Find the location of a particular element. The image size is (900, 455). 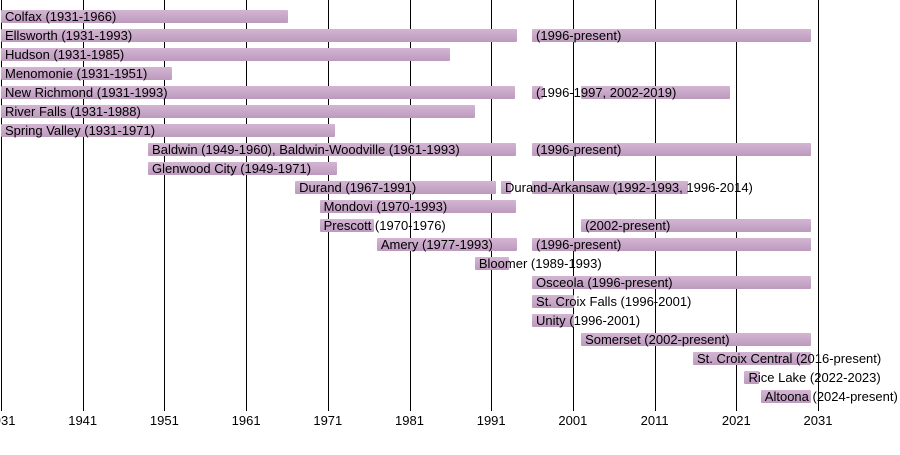

bar-label: Hudson (1931-1985) is located at coordinates (65, 54).